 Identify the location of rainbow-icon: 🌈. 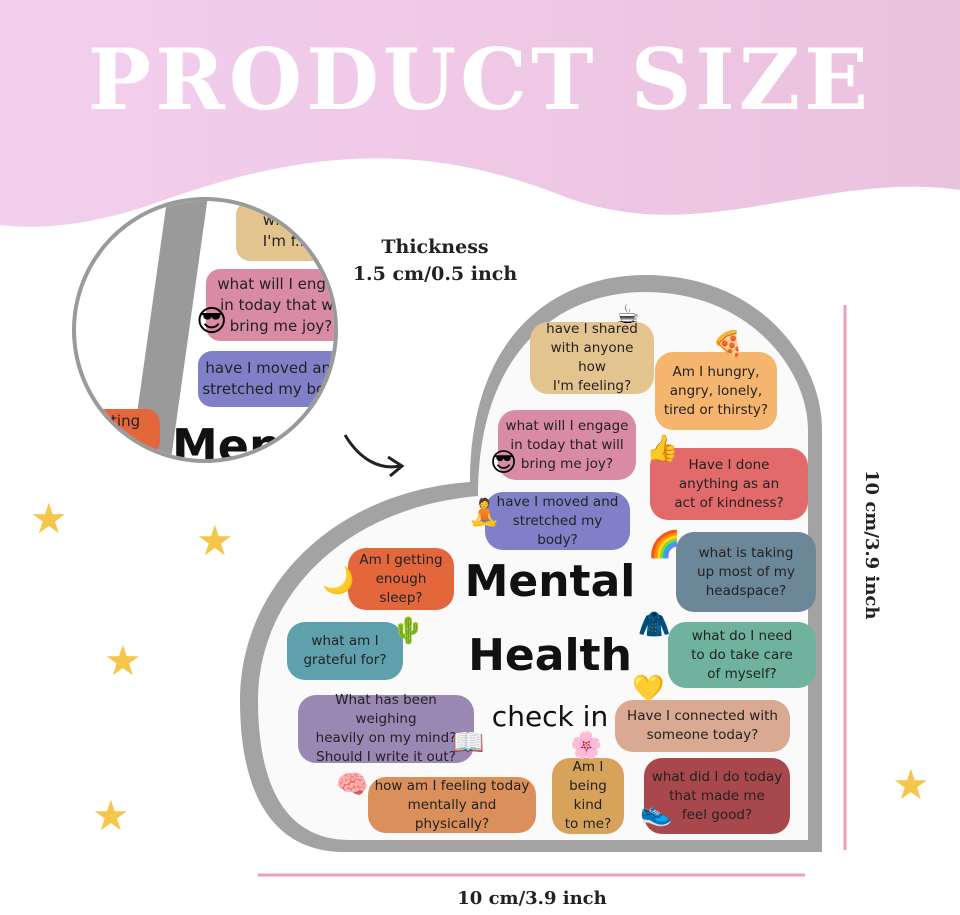
(664, 545).